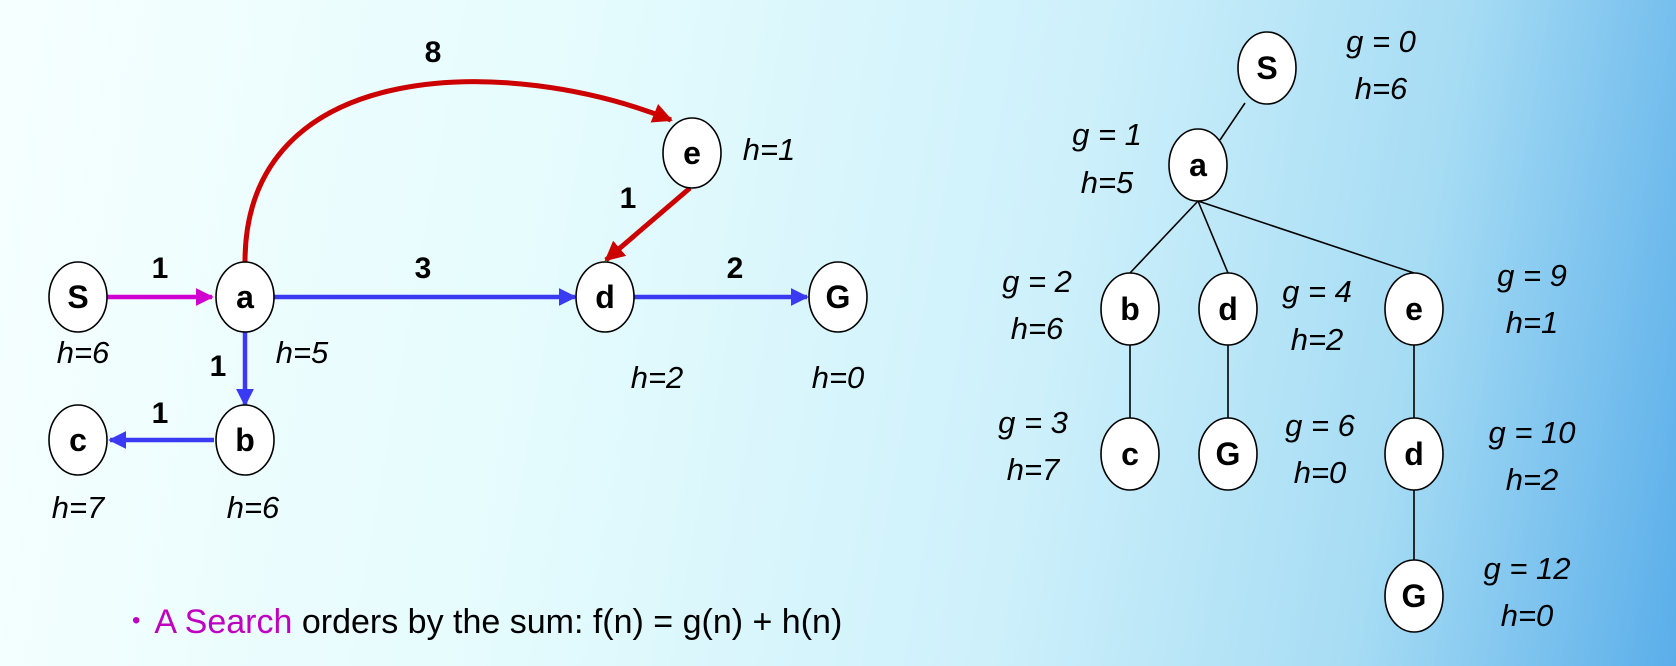 The width and height of the screenshot is (1676, 666). I want to click on h-label-G: h=0, so click(838, 377).